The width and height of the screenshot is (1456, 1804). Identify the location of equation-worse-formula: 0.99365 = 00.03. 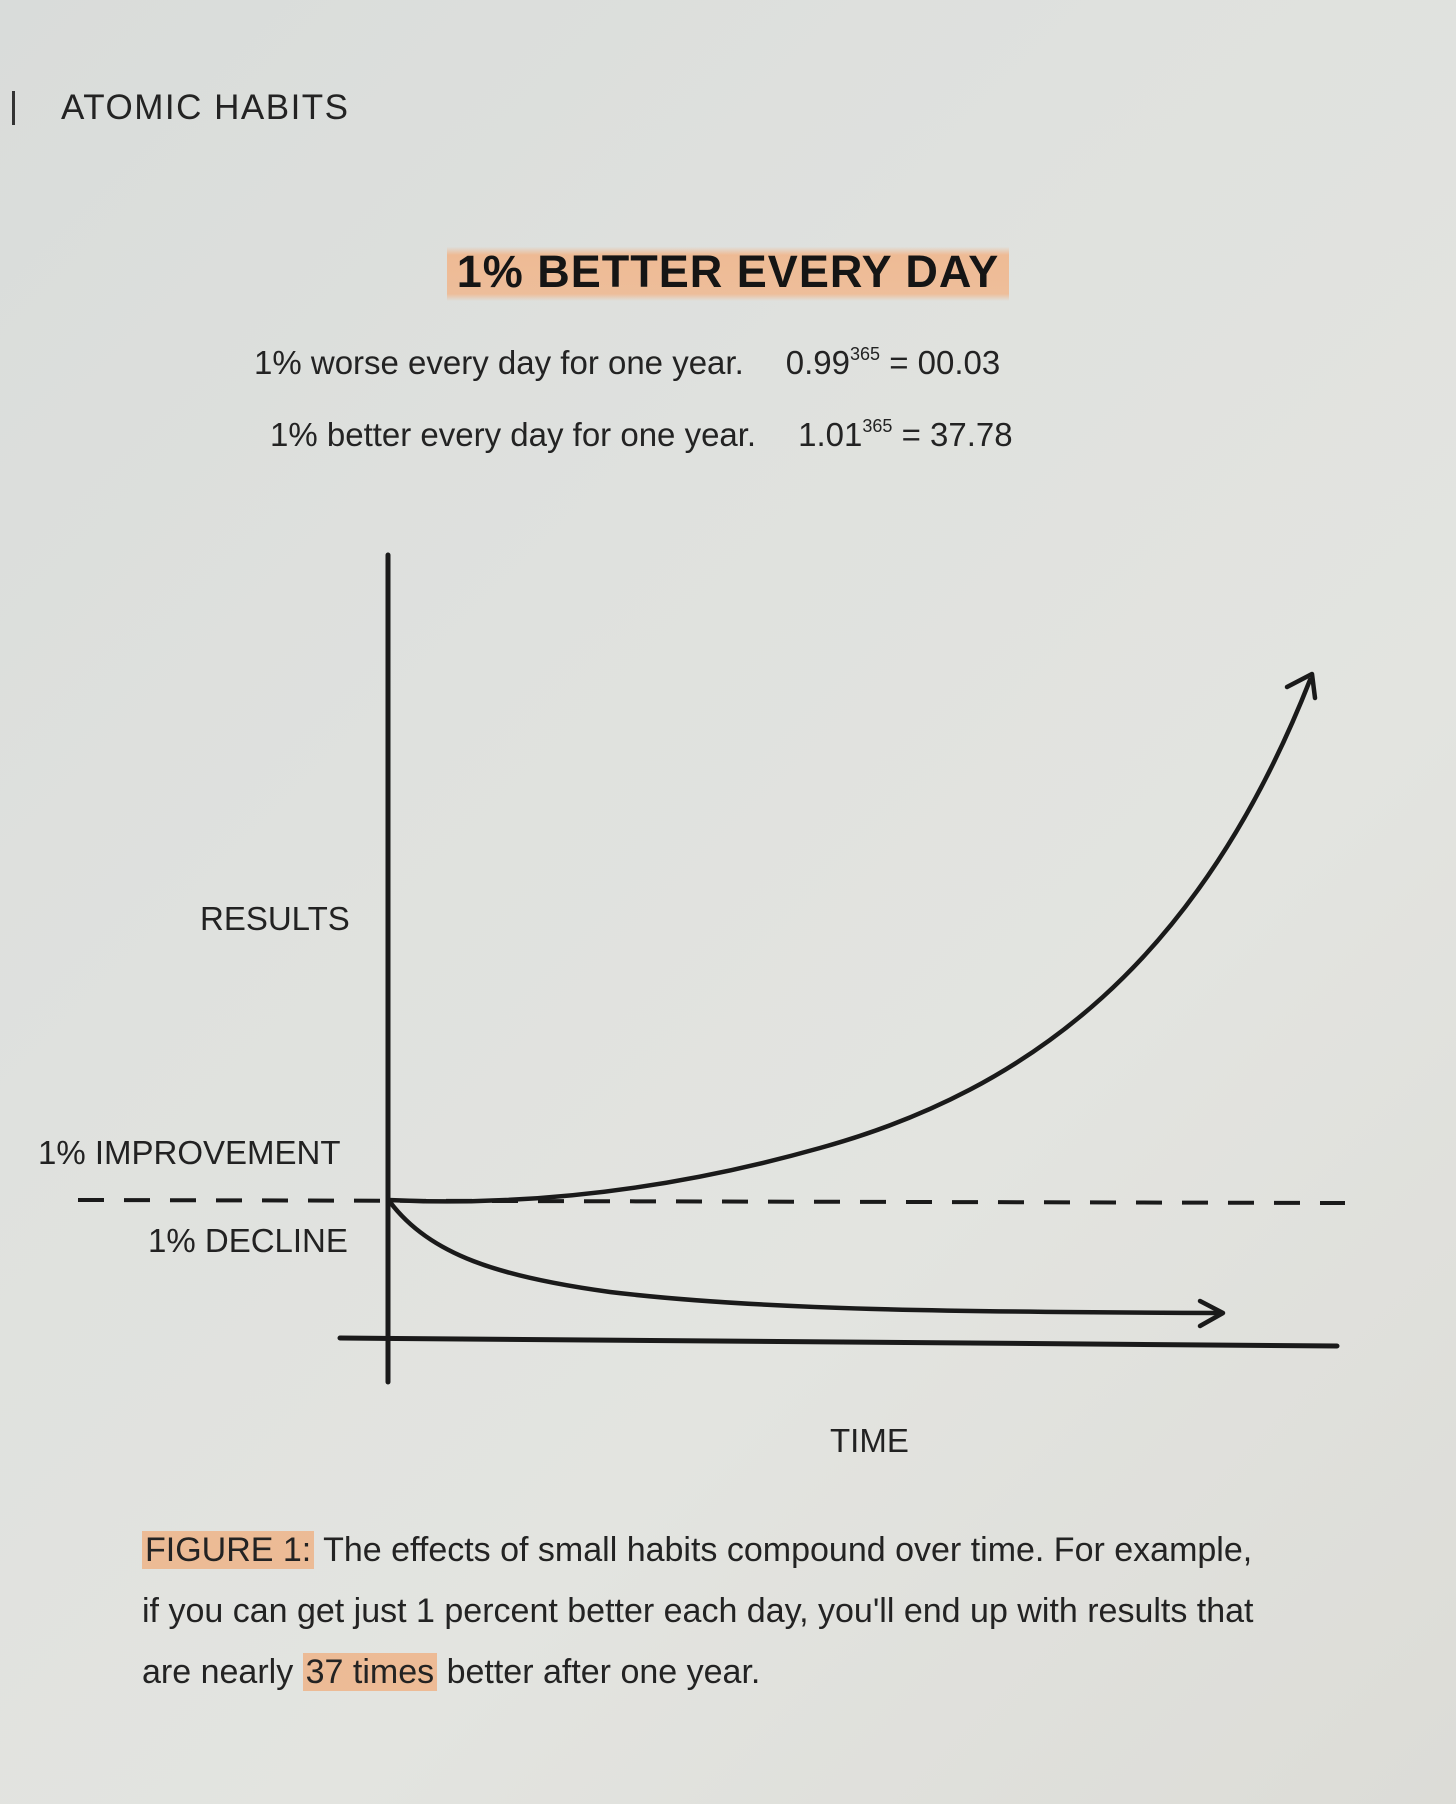
(893, 362).